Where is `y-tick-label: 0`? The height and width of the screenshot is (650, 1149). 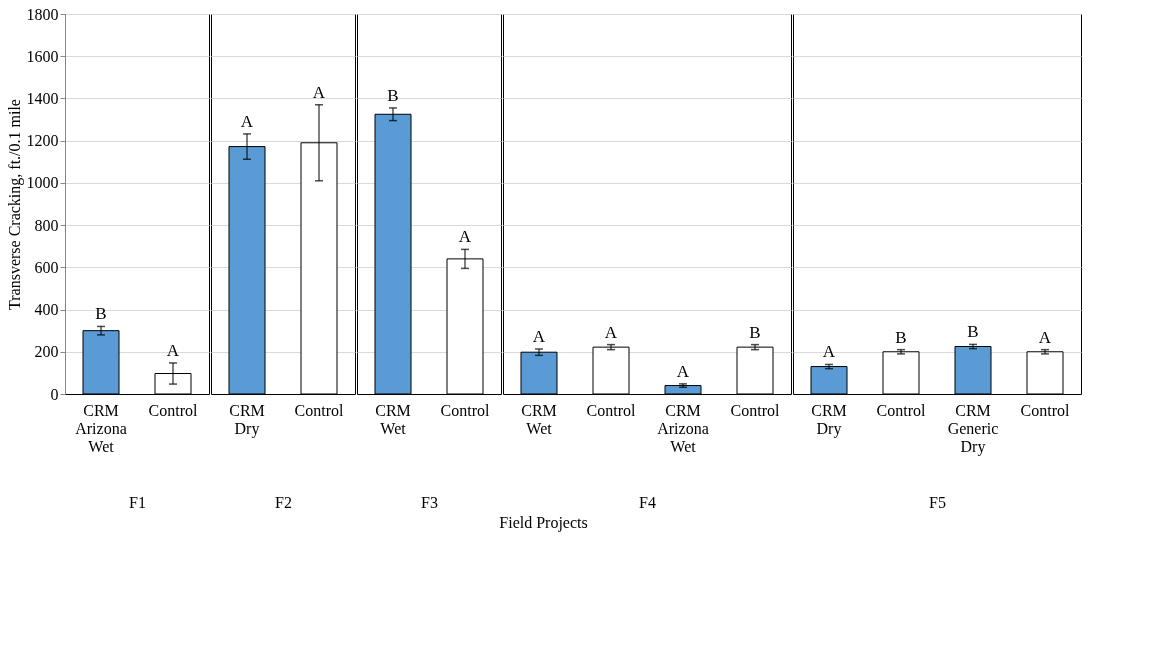
y-tick-label: 0 is located at coordinates (54, 394).